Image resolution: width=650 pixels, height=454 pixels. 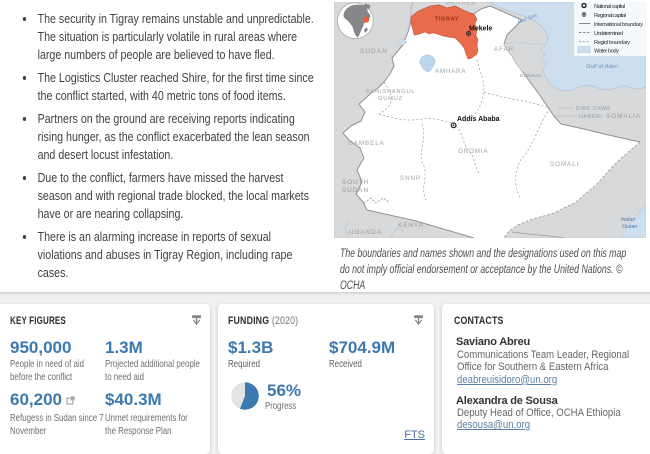 I want to click on svg-text: Regiol boundary, so click(x=612, y=43).